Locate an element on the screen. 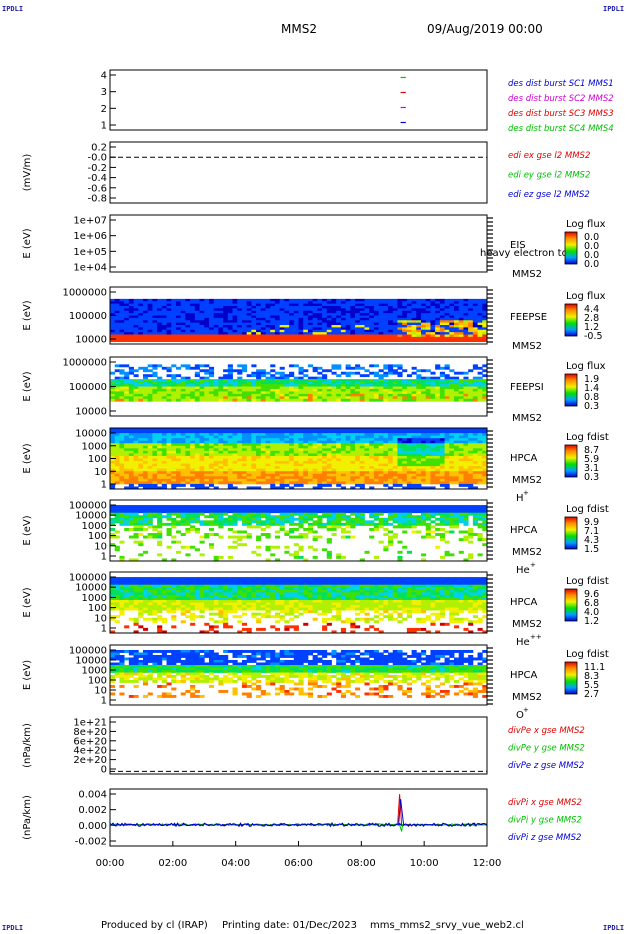 The width and height of the screenshot is (630, 934). instrument-label: FEEPSE is located at coordinates (528, 317).